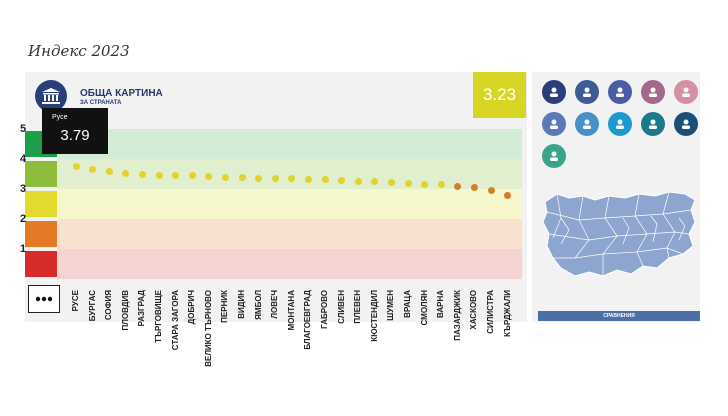 The height and width of the screenshot is (416, 728). What do you see at coordinates (23, 129) in the screenshot?
I see `axis-tick-label: 5` at bounding box center [23, 129].